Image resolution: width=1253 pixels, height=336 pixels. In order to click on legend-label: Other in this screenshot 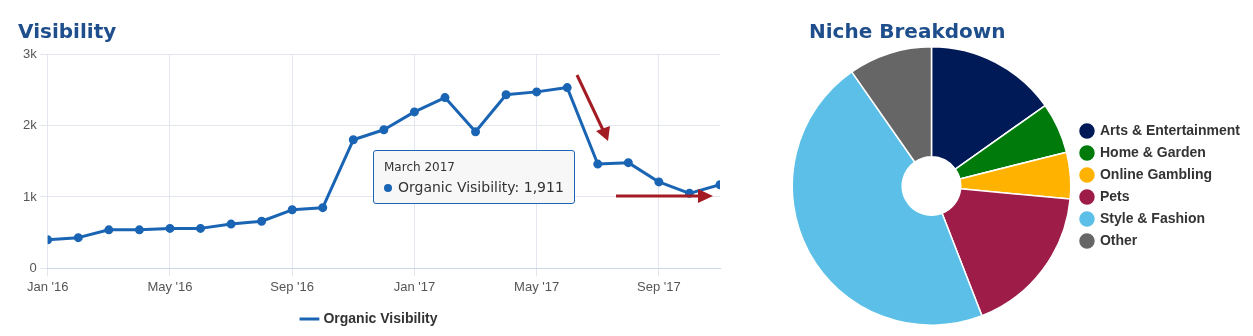, I will do `click(1118, 239)`.